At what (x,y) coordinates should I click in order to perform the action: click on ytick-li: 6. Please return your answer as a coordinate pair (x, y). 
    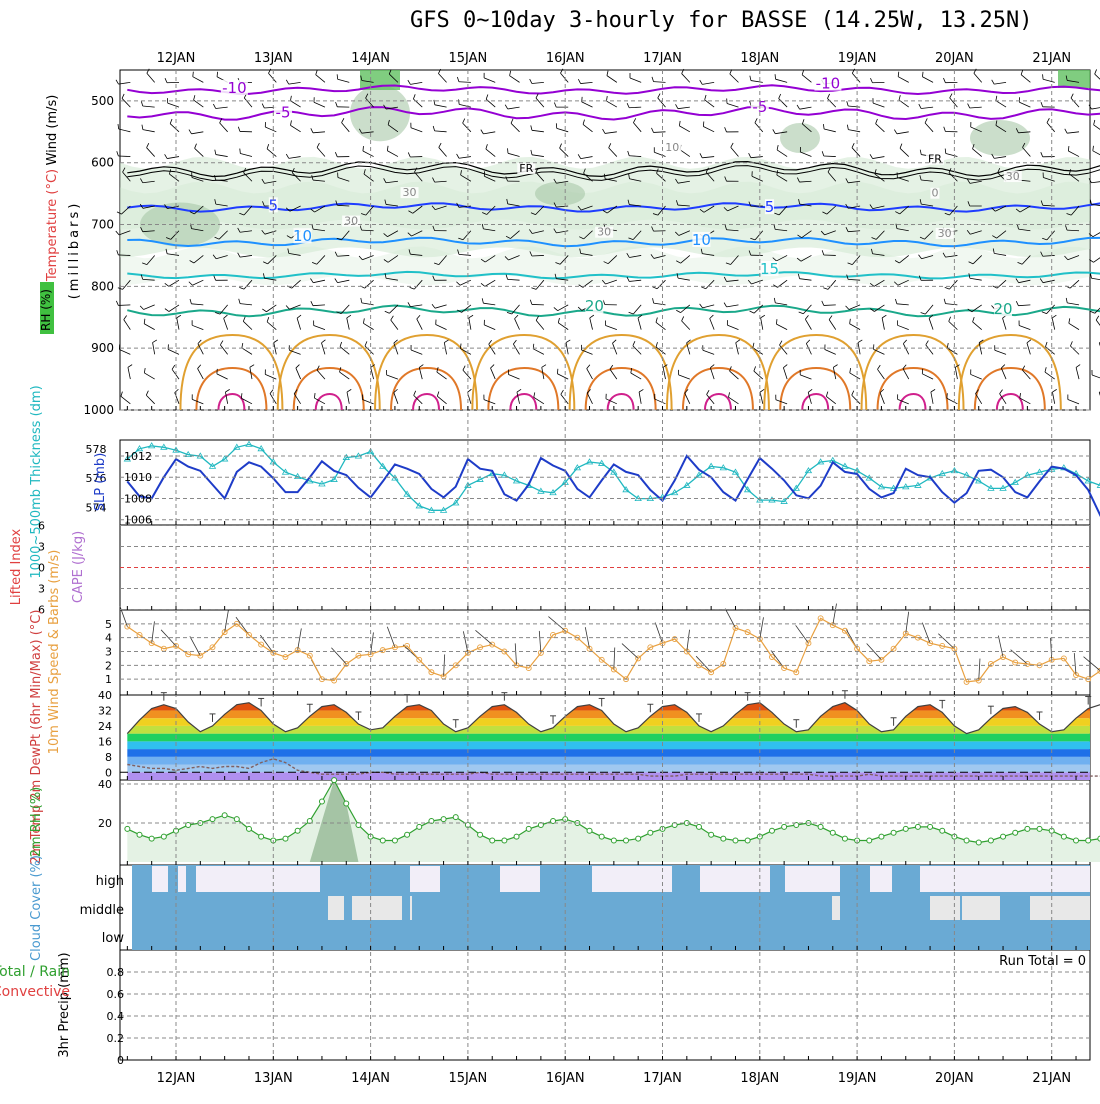
    Looking at the image, I should click on (41, 526).